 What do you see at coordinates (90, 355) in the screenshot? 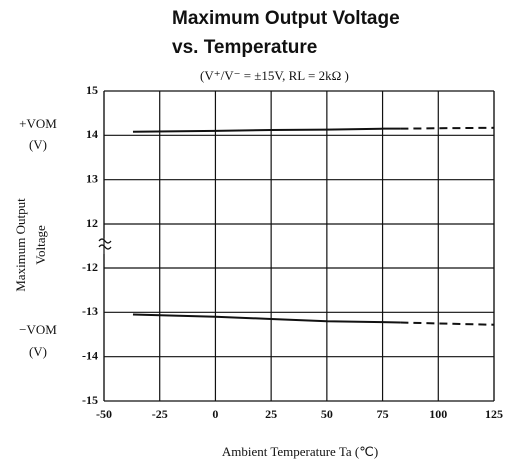
I see `y-tick-label: -14` at bounding box center [90, 355].